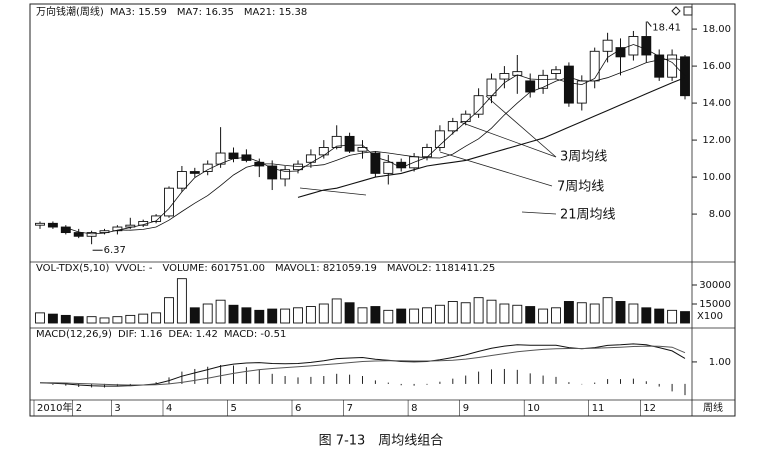 Image resolution: width=762 pixels, height=464 pixels. I want to click on legend-entry: MACD: -0.51, so click(255, 334).